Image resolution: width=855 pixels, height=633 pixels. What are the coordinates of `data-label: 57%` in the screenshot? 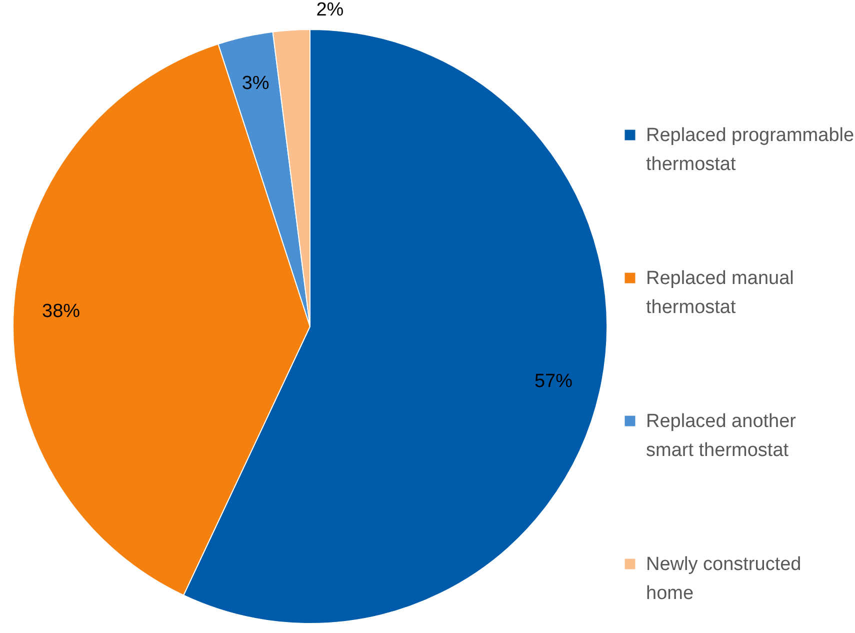 It's located at (553, 381).